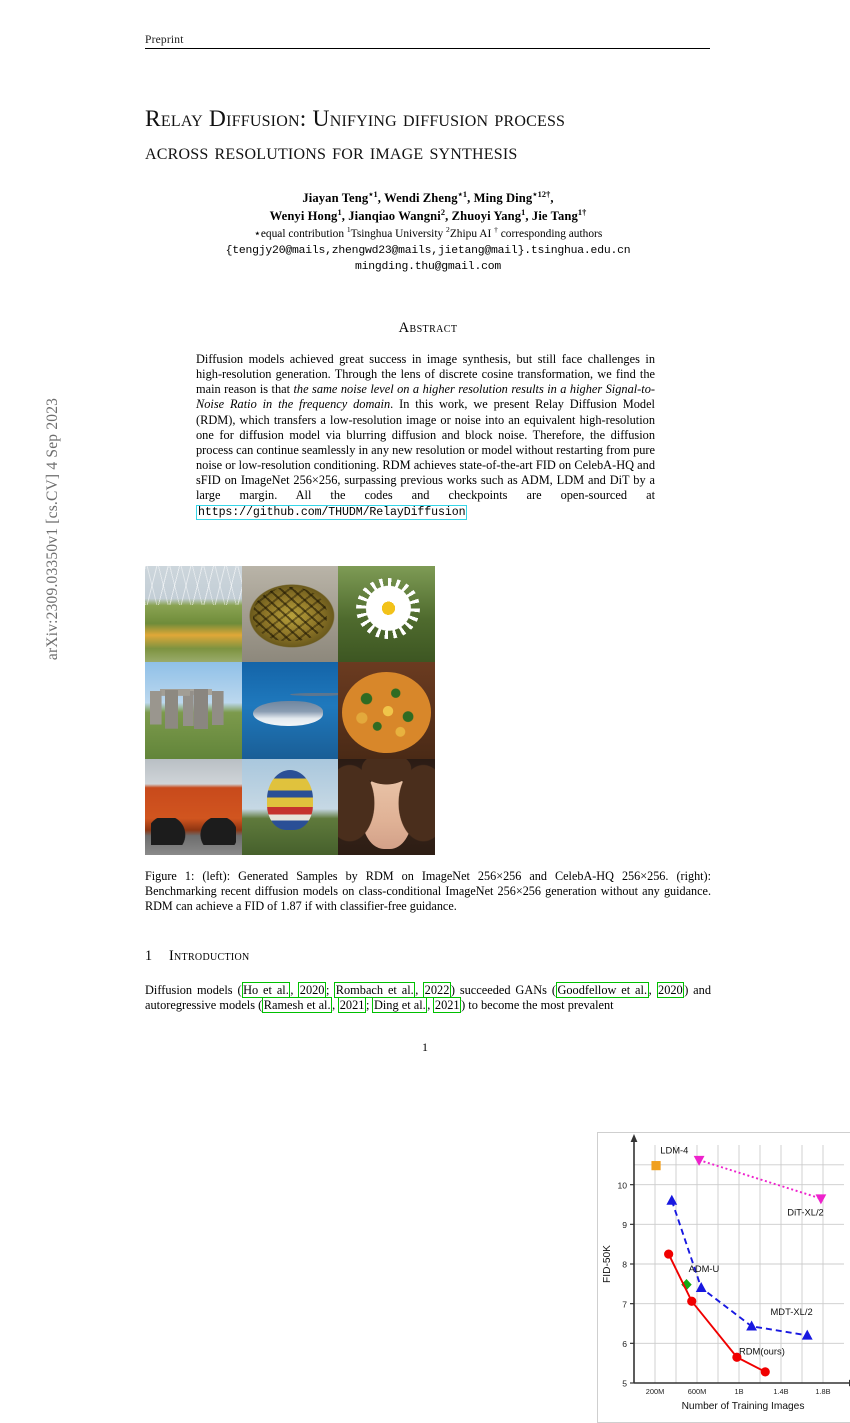 Image resolution: width=850 pixels, height=1423 pixels. Describe the element at coordinates (398, 234) in the screenshot. I see `affil-1: Tsinghua University` at that location.